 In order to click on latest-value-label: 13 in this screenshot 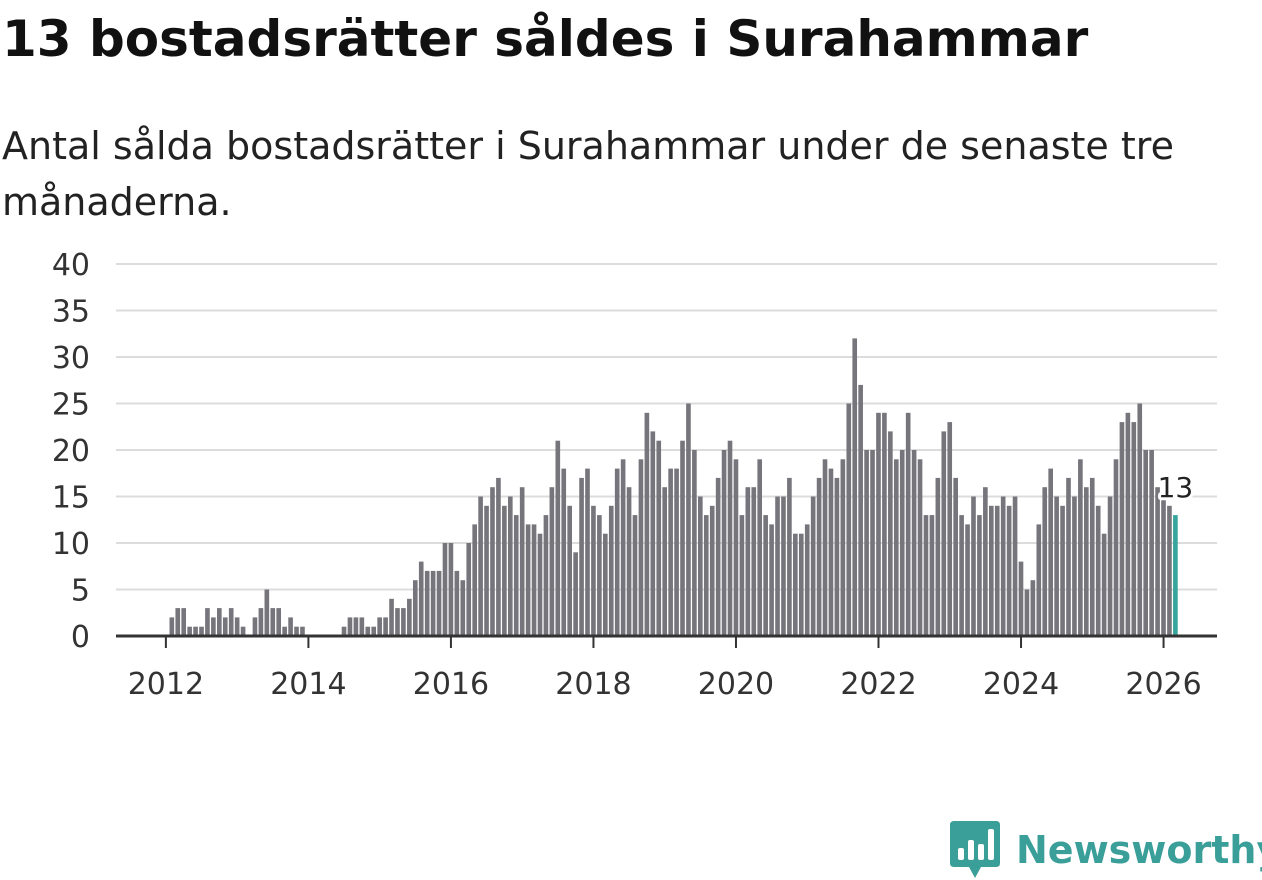, I will do `click(1176, 487)`.